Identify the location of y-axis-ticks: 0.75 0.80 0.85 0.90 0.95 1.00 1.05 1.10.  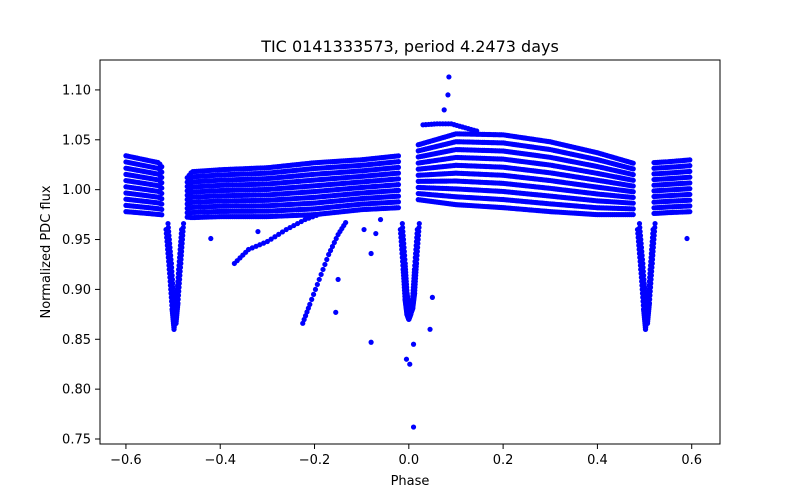
(81, 265).